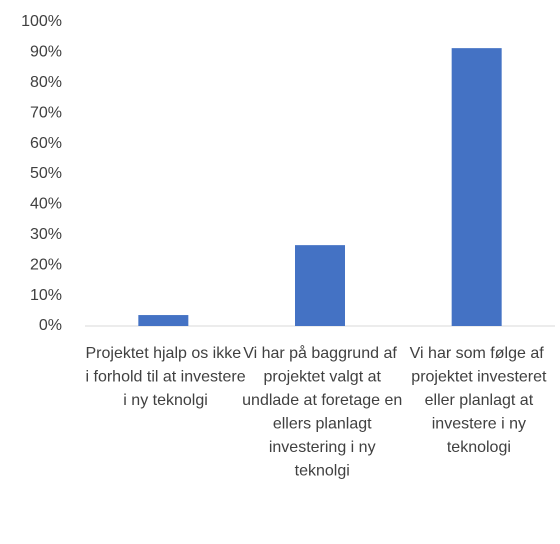  What do you see at coordinates (46, 82) in the screenshot?
I see `y-tick-label: 80%` at bounding box center [46, 82].